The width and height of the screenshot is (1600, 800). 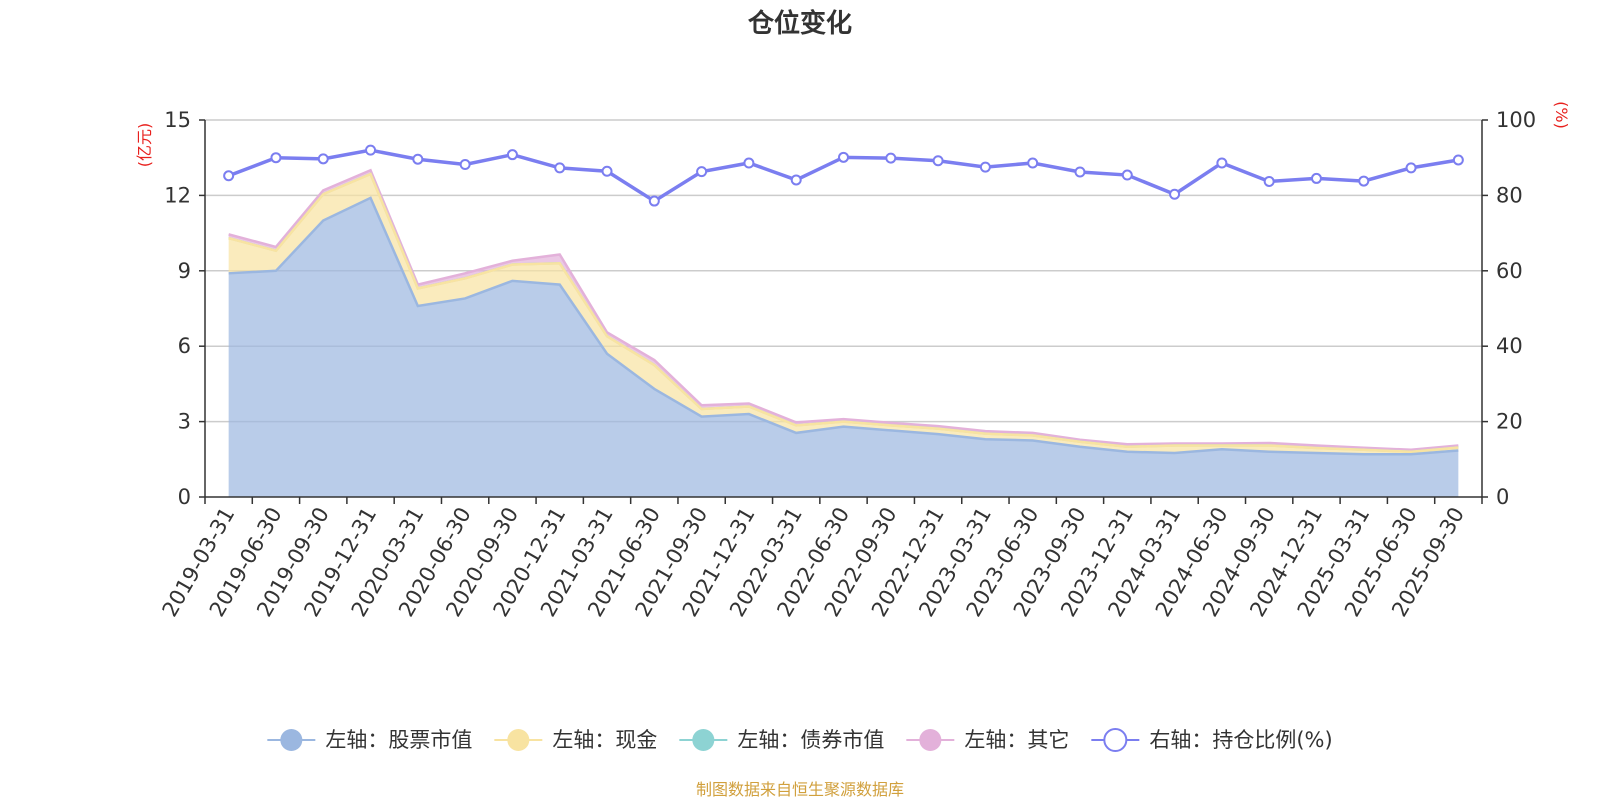 What do you see at coordinates (1561, 115) in the screenshot?
I see `right-axis-unit: (%)` at bounding box center [1561, 115].